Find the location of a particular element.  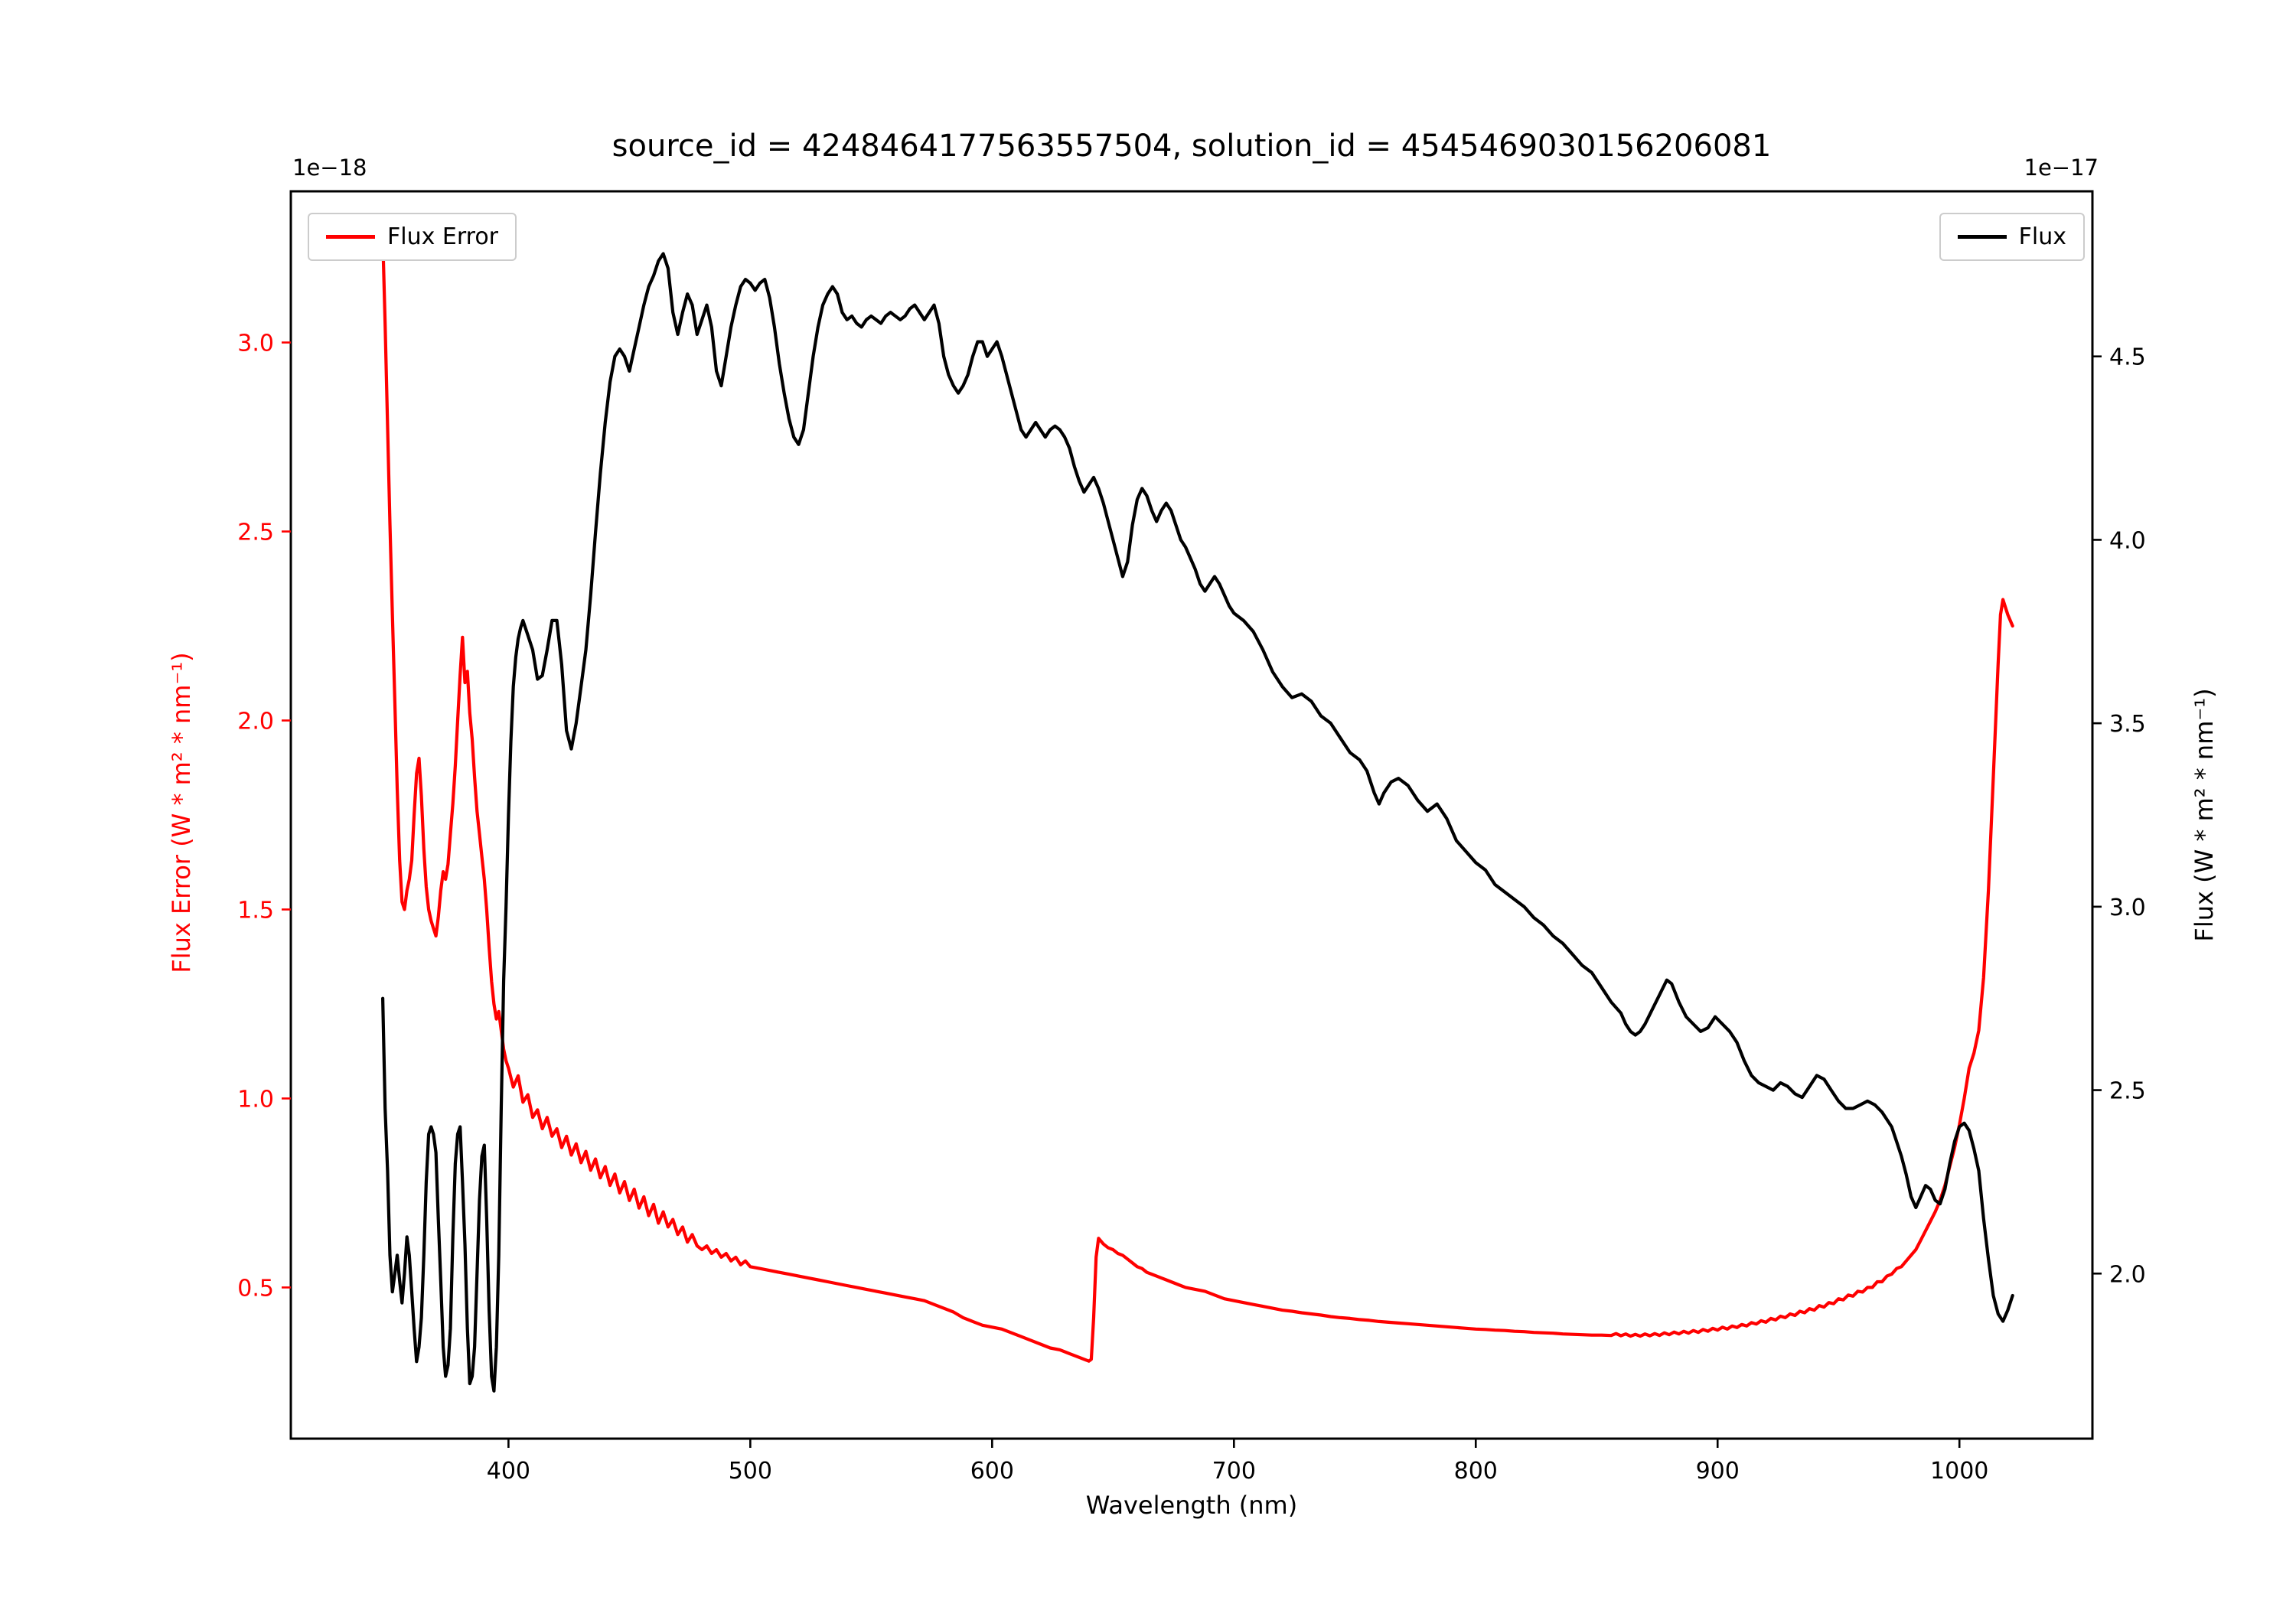

y-left-tick-label: 1.0 is located at coordinates (255, 1099).